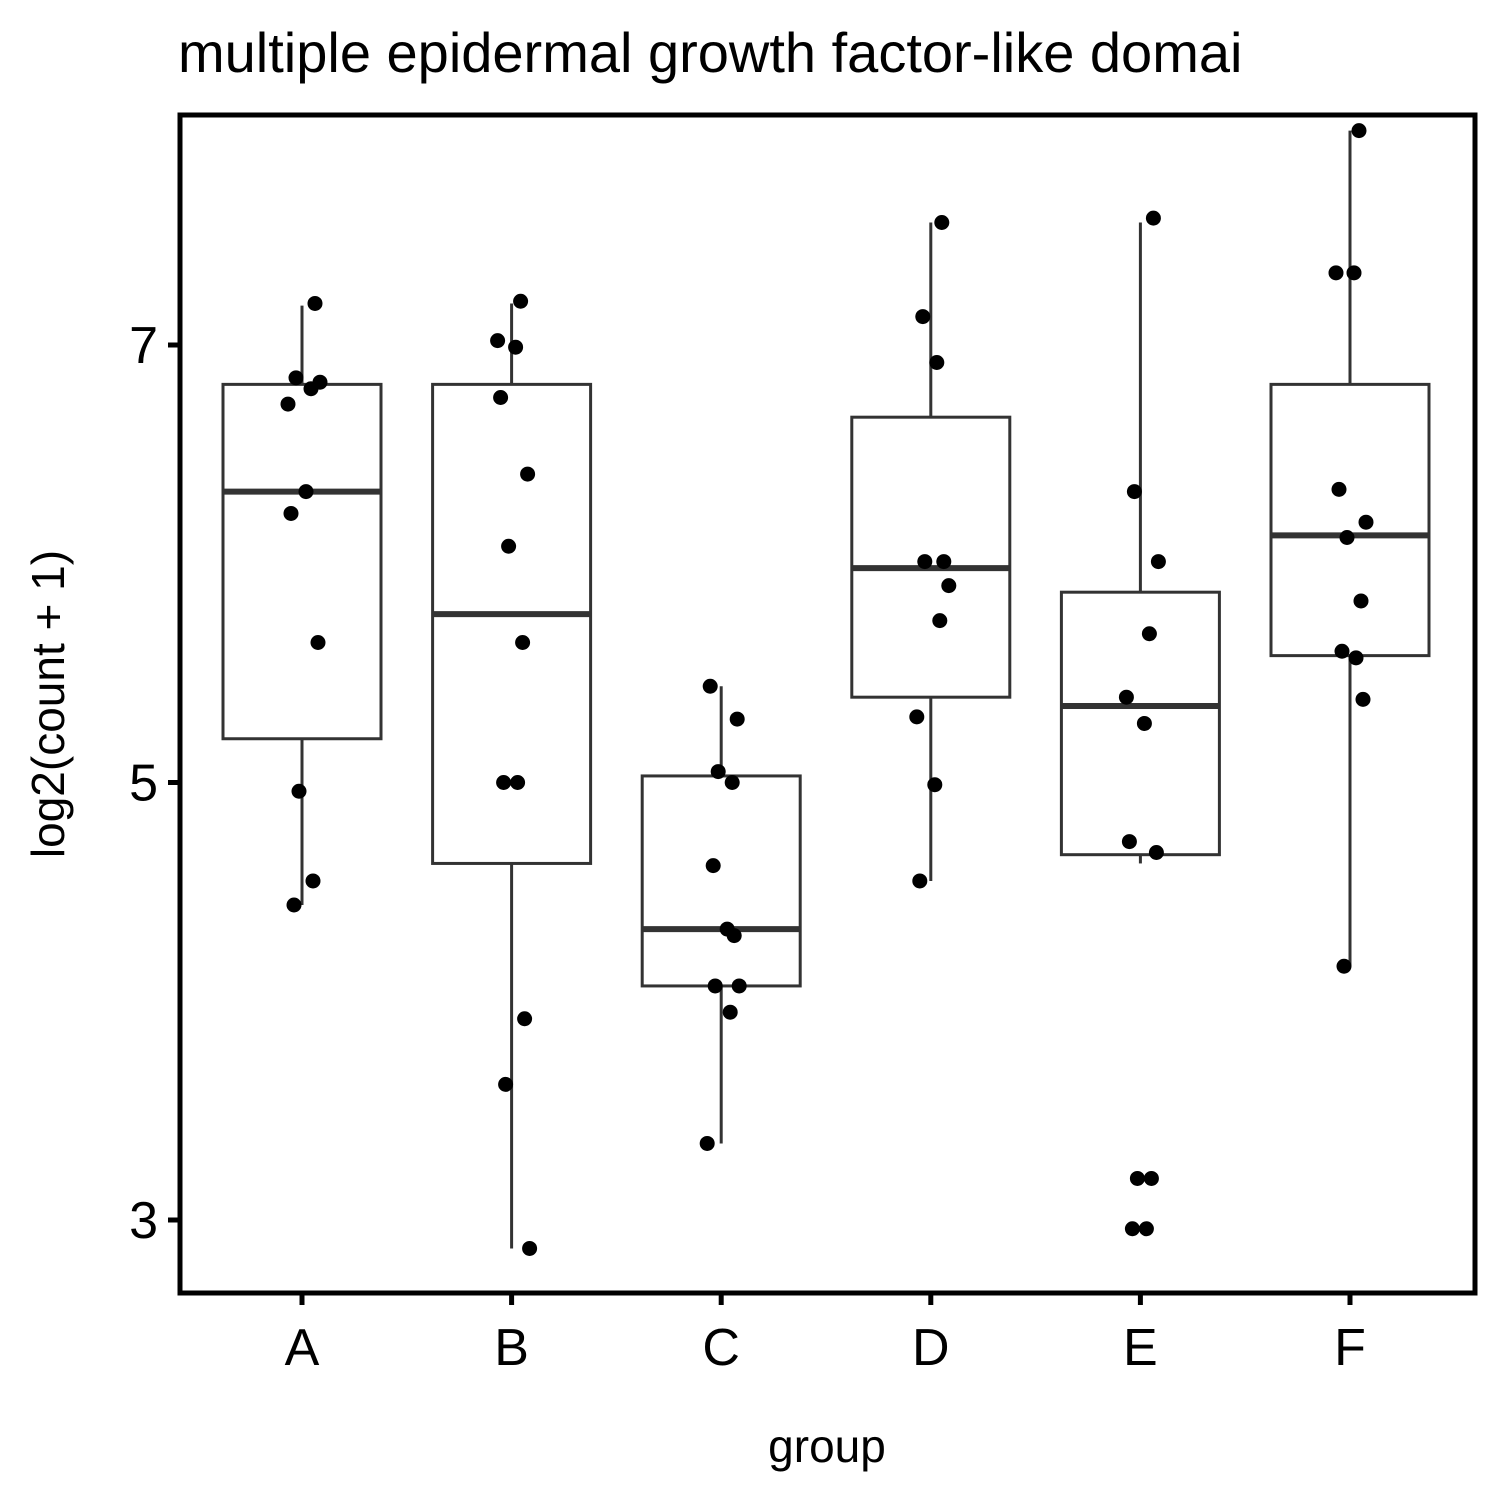 This screenshot has height=1500, width=1500. I want to click on box-group-A, so click(302, 605).